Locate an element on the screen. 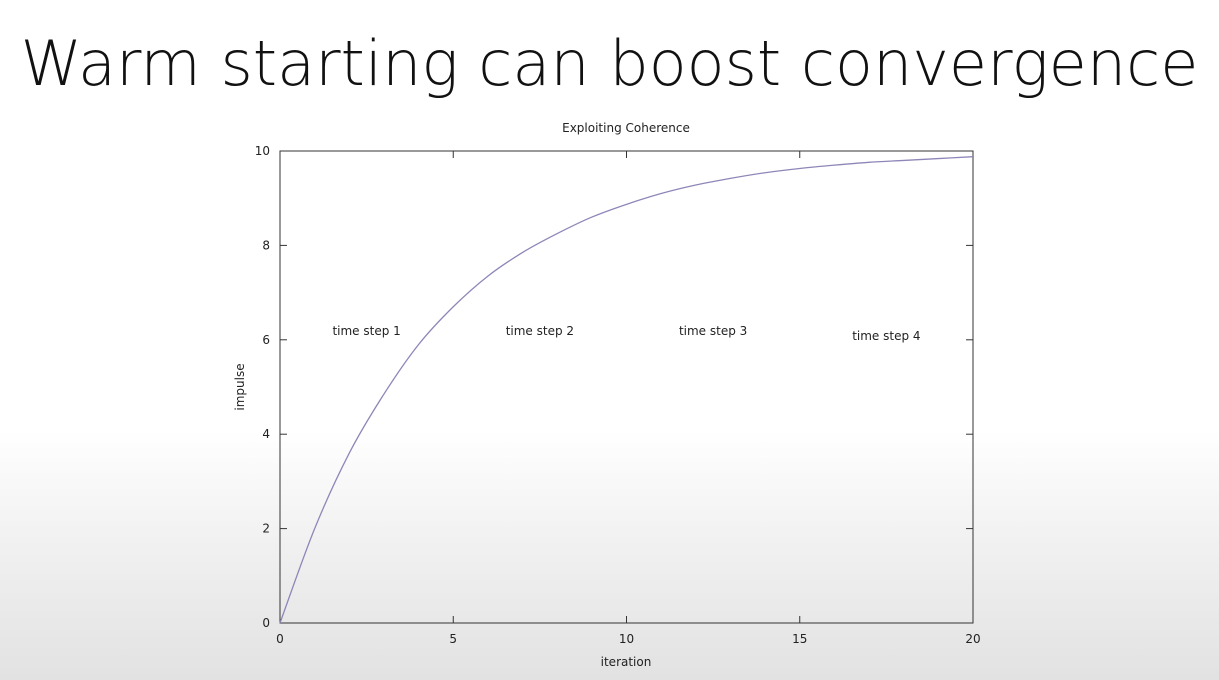 The width and height of the screenshot is (1219, 680). y-tick-label: 10 is located at coordinates (262, 151).